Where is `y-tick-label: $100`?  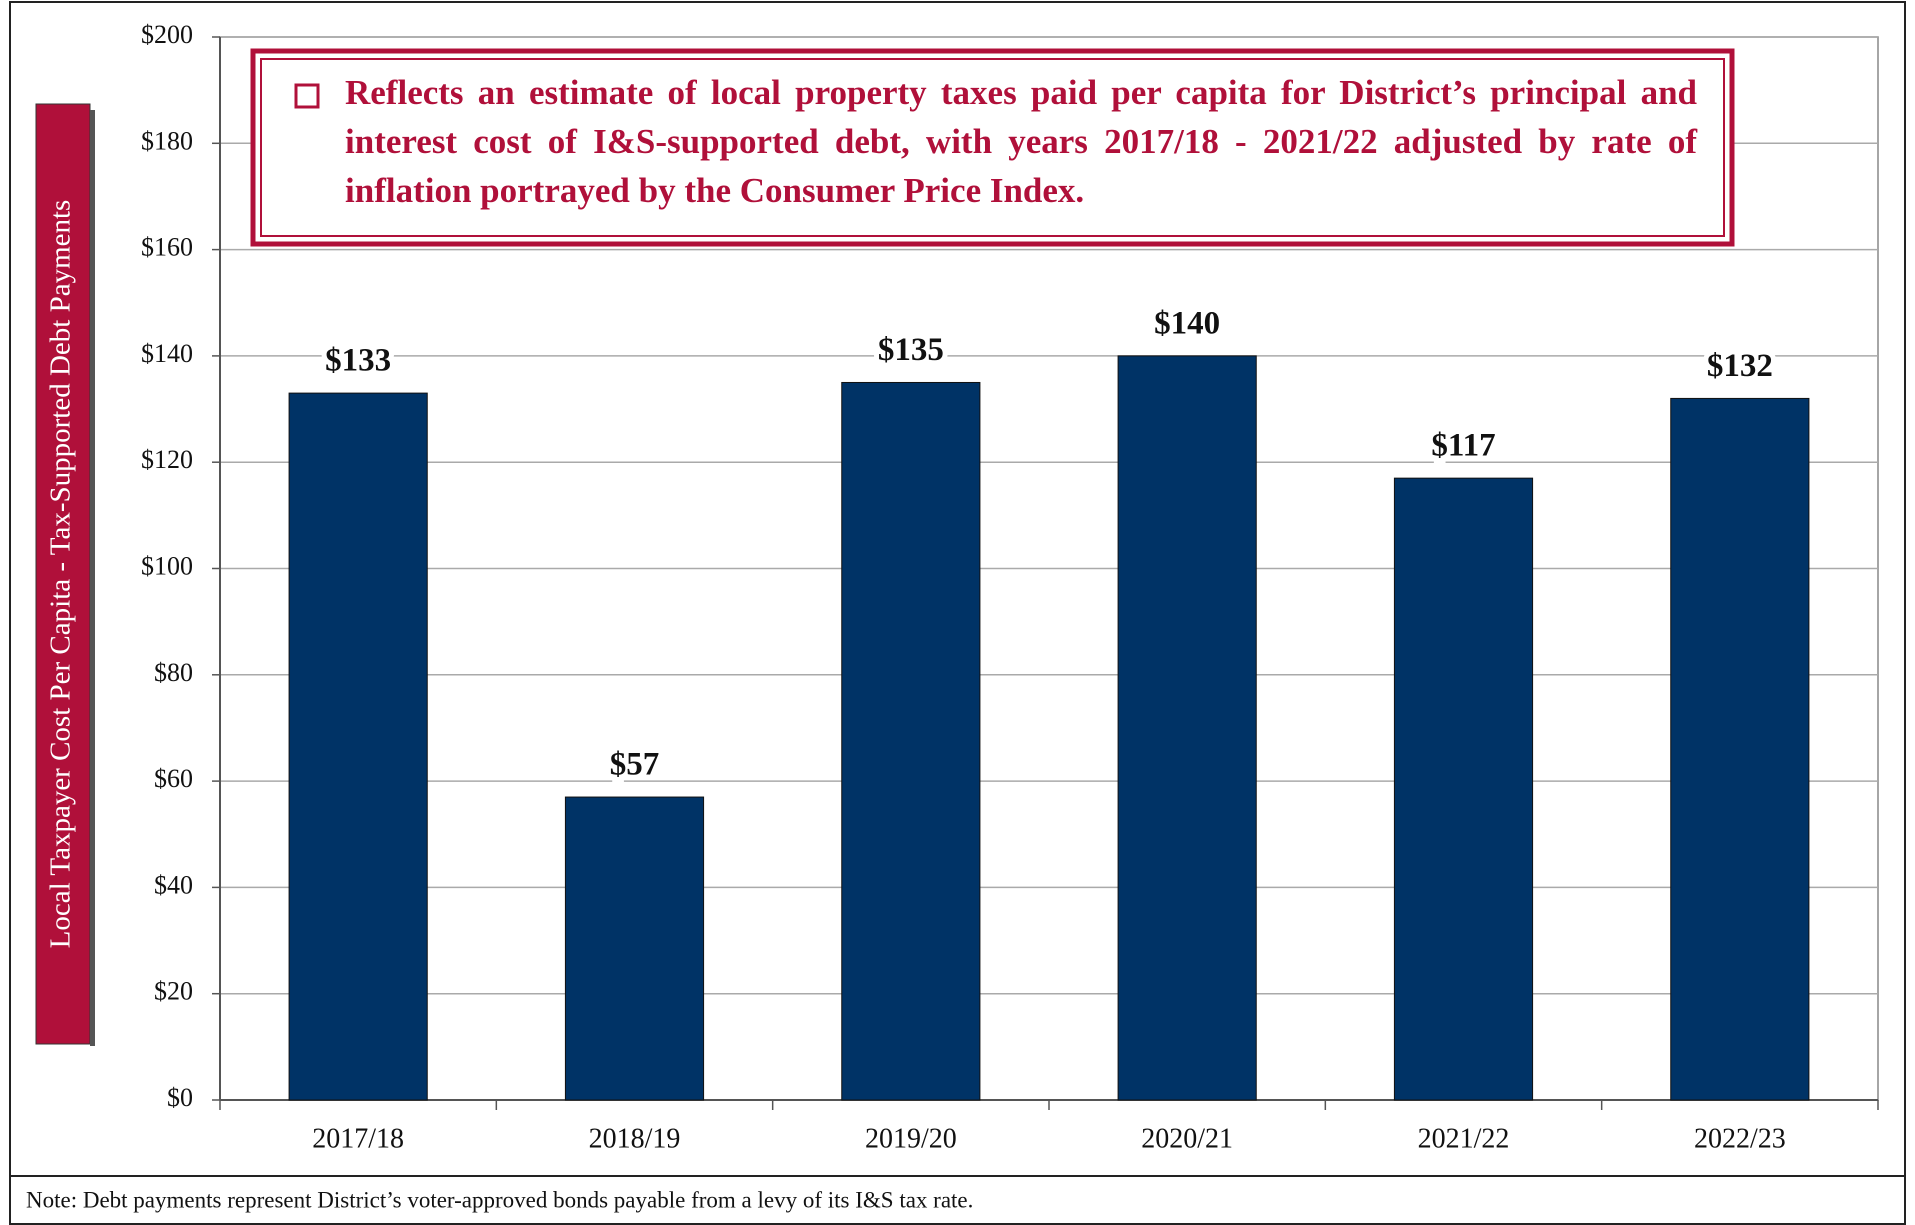
y-tick-label: $100 is located at coordinates (167, 565).